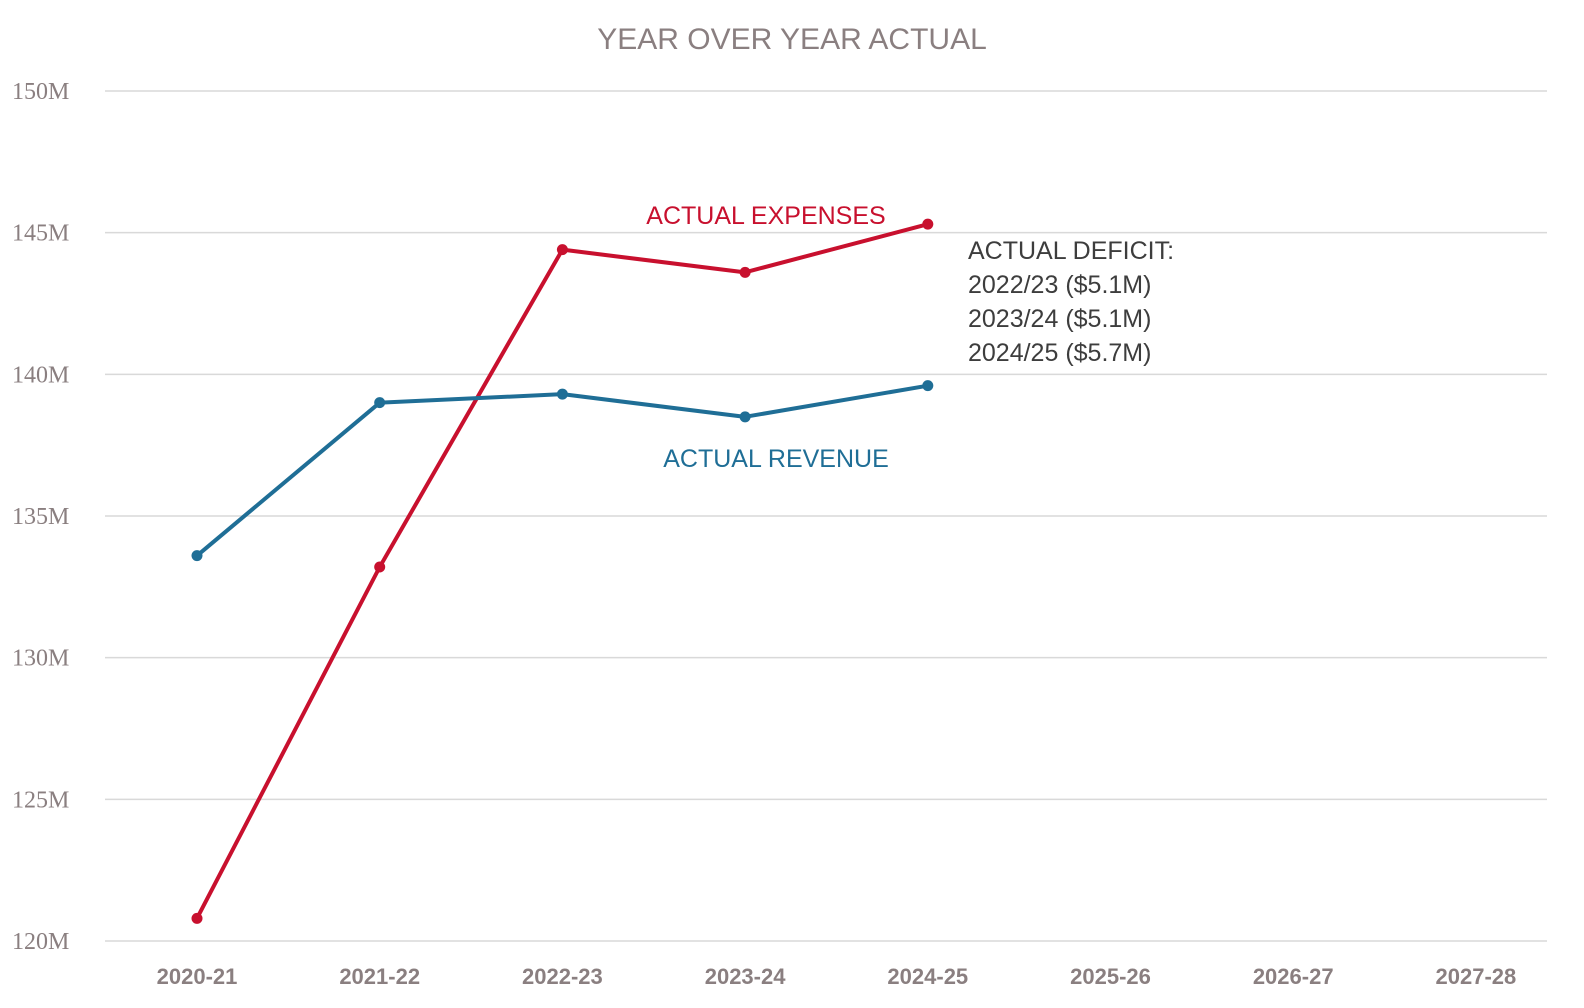 The height and width of the screenshot is (1008, 1584). I want to click on y-tick-label: 135M, so click(40, 517).